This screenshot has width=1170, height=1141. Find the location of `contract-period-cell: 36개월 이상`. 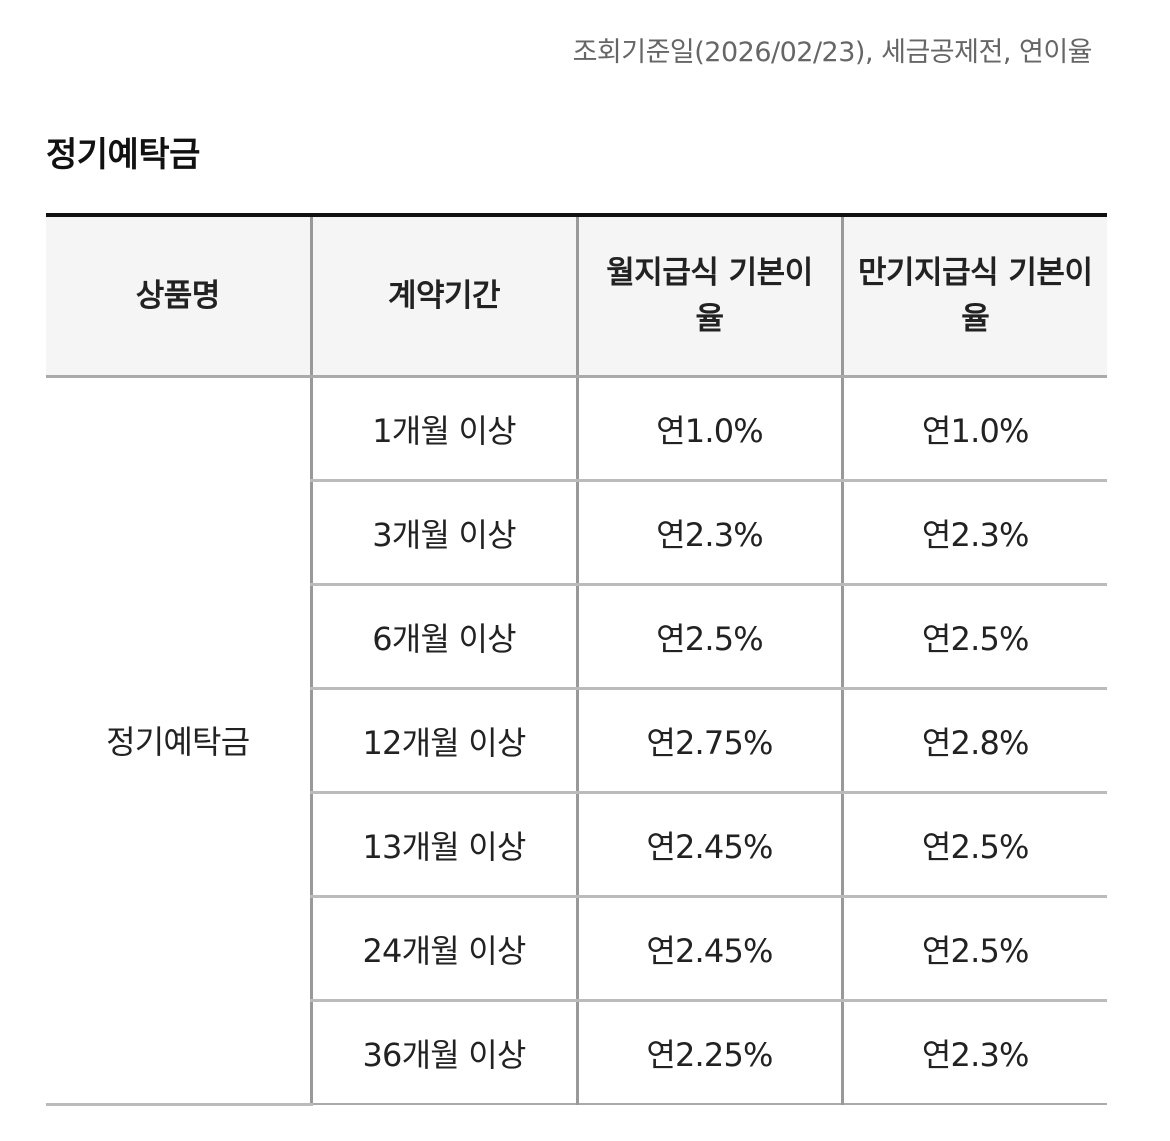

contract-period-cell: 36개월 이상 is located at coordinates (443, 1052).